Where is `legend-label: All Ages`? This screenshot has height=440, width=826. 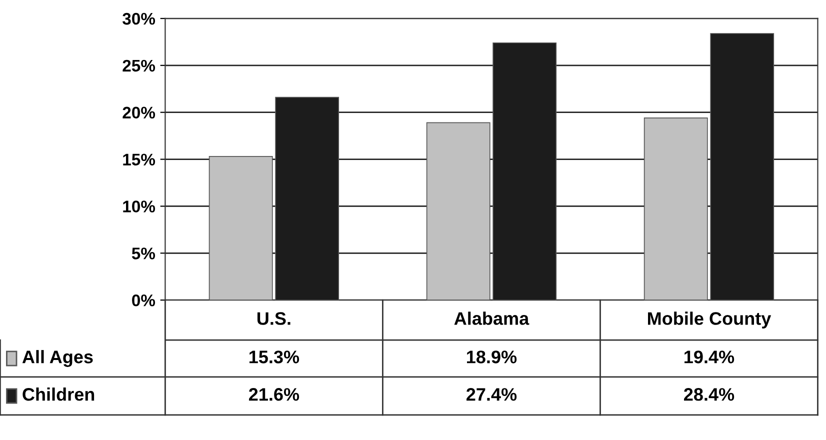
legend-label: All Ages is located at coordinates (57, 358).